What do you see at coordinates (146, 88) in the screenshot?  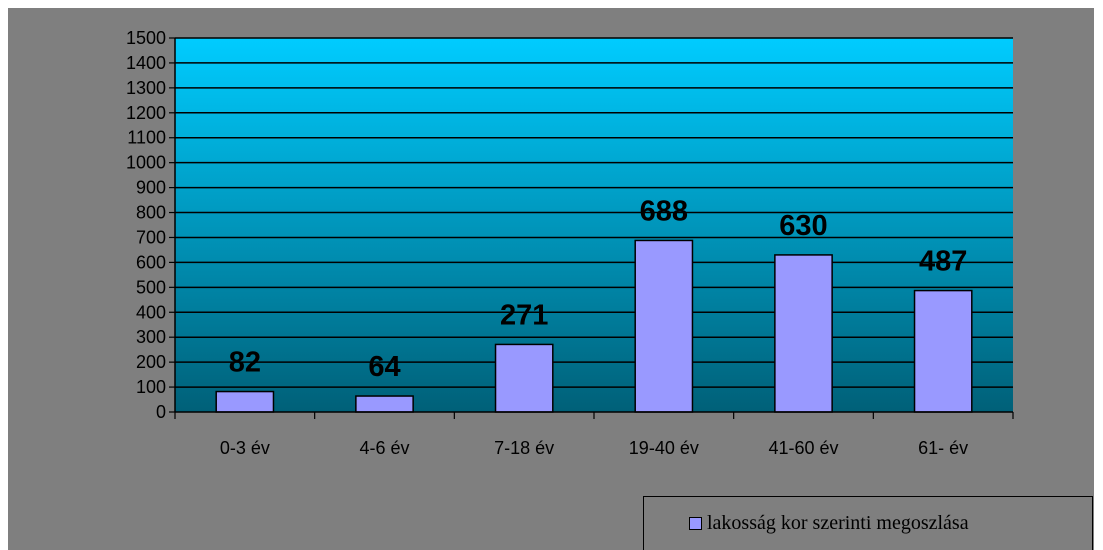 I see `y-tick-label: 1300` at bounding box center [146, 88].